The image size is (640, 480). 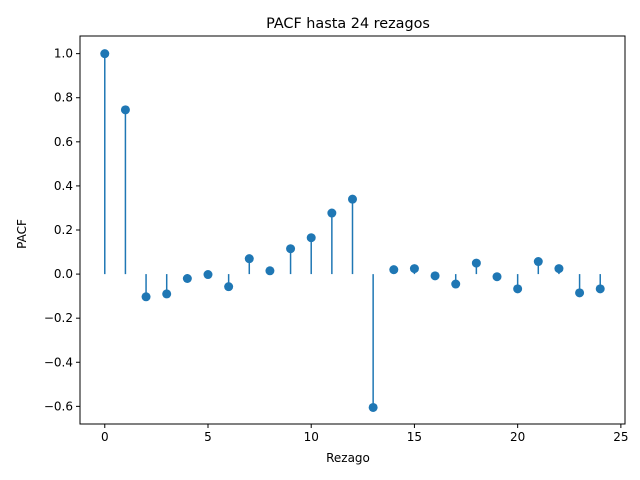 I want to click on y-tick-label: −0.4, so click(x=58, y=362).